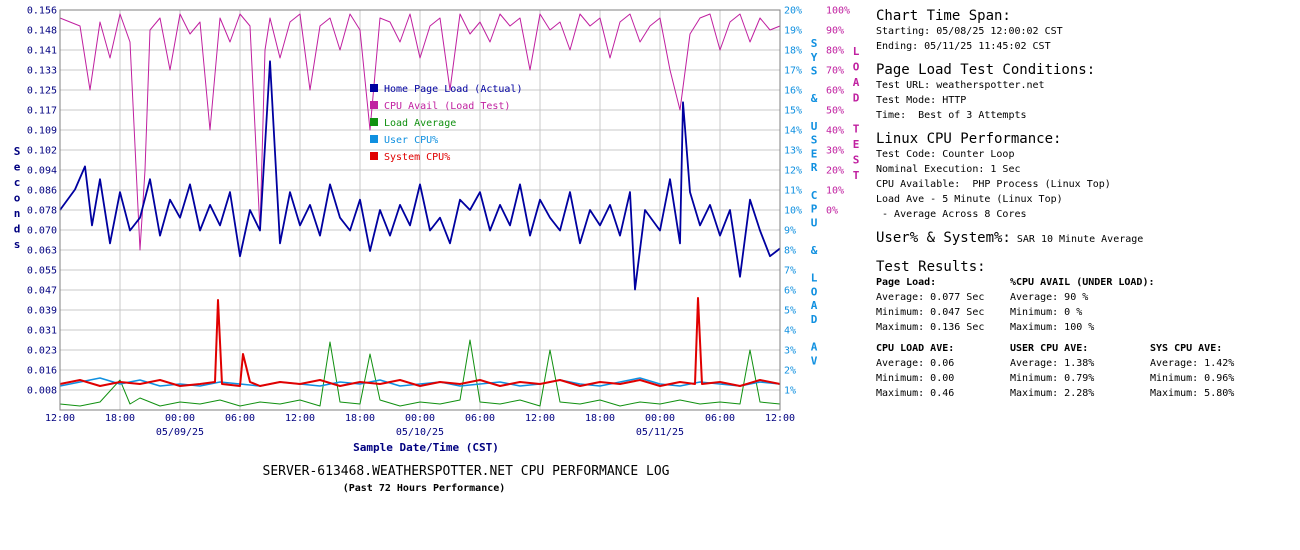 The height and width of the screenshot is (550, 1300). What do you see at coordinates (793, 171) in the screenshot?
I see `y-right-cpu-tick-label: 12%` at bounding box center [793, 171].